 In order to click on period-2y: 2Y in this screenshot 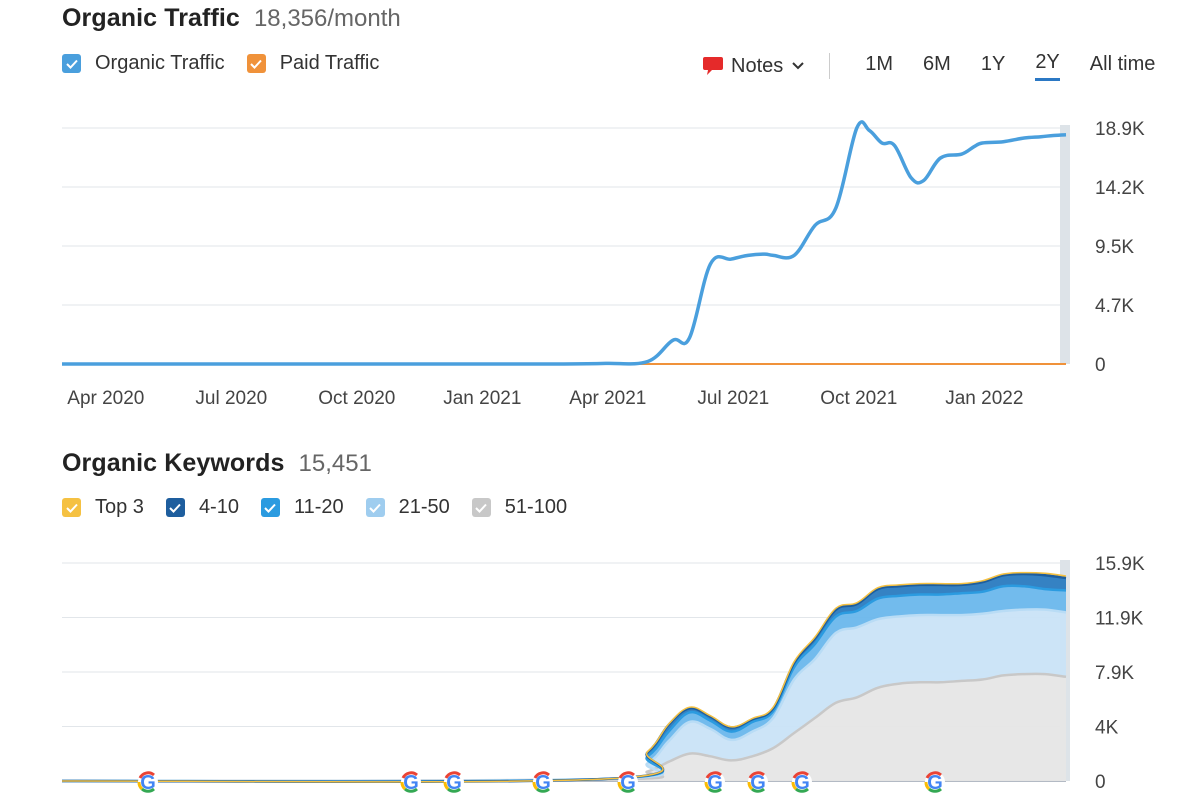, I will do `click(1047, 66)`.